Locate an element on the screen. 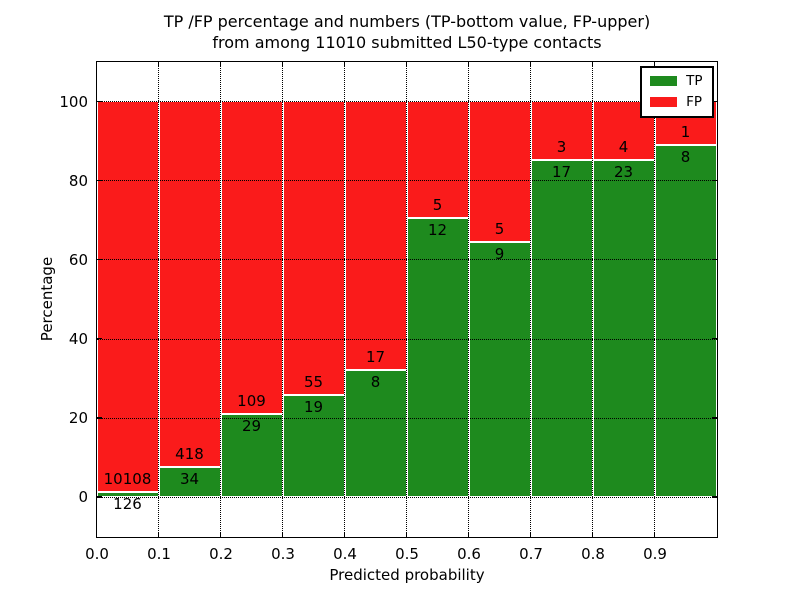 Image resolution: width=800 pixels, height=600 pixels. x-tick-label: 0.5 is located at coordinates (407, 554).